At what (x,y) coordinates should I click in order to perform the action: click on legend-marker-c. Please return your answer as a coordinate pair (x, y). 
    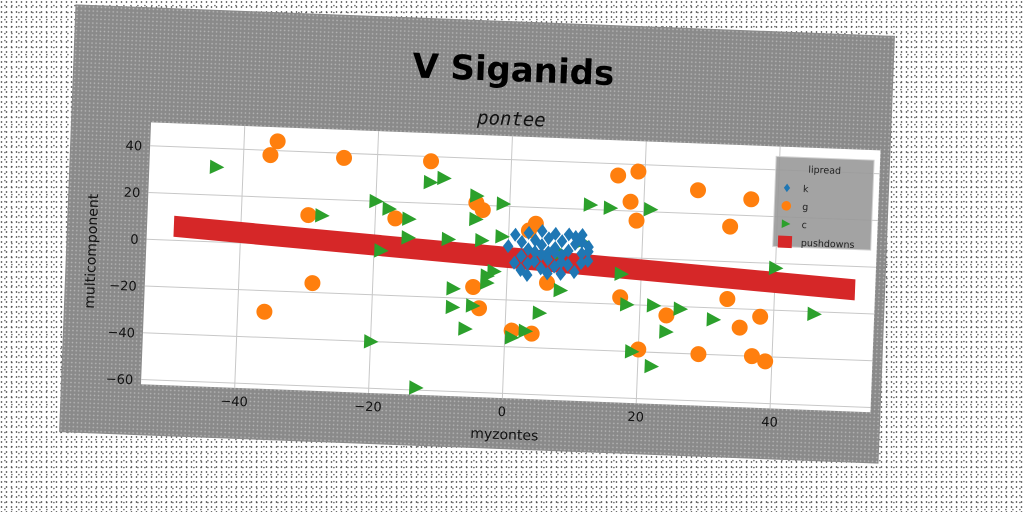
    Looking at the image, I should click on (786, 224).